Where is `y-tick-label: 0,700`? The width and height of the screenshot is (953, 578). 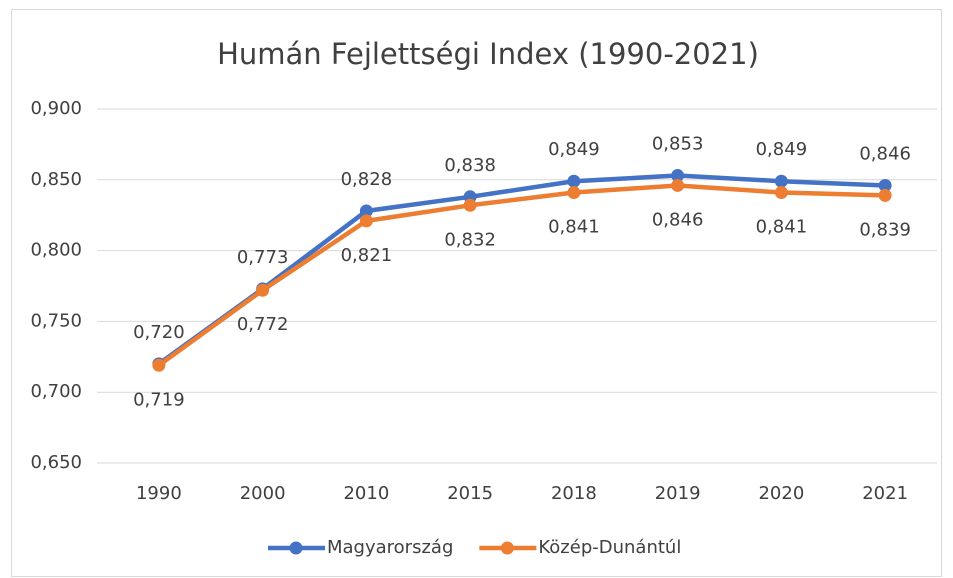 y-tick-label: 0,700 is located at coordinates (56, 391).